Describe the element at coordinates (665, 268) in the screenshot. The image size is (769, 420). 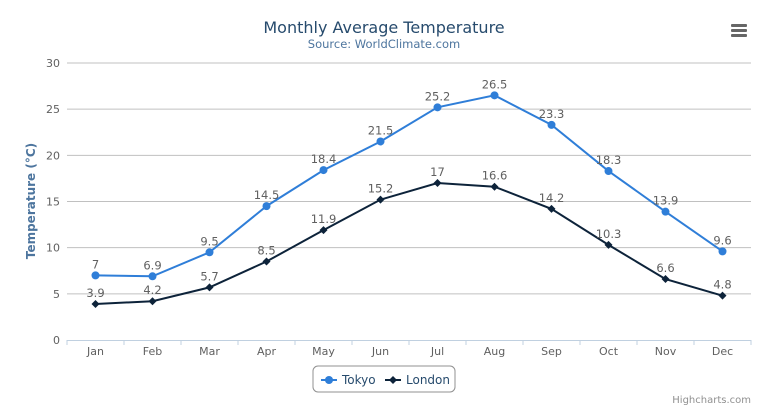
I see `data-label: 6.6` at that location.